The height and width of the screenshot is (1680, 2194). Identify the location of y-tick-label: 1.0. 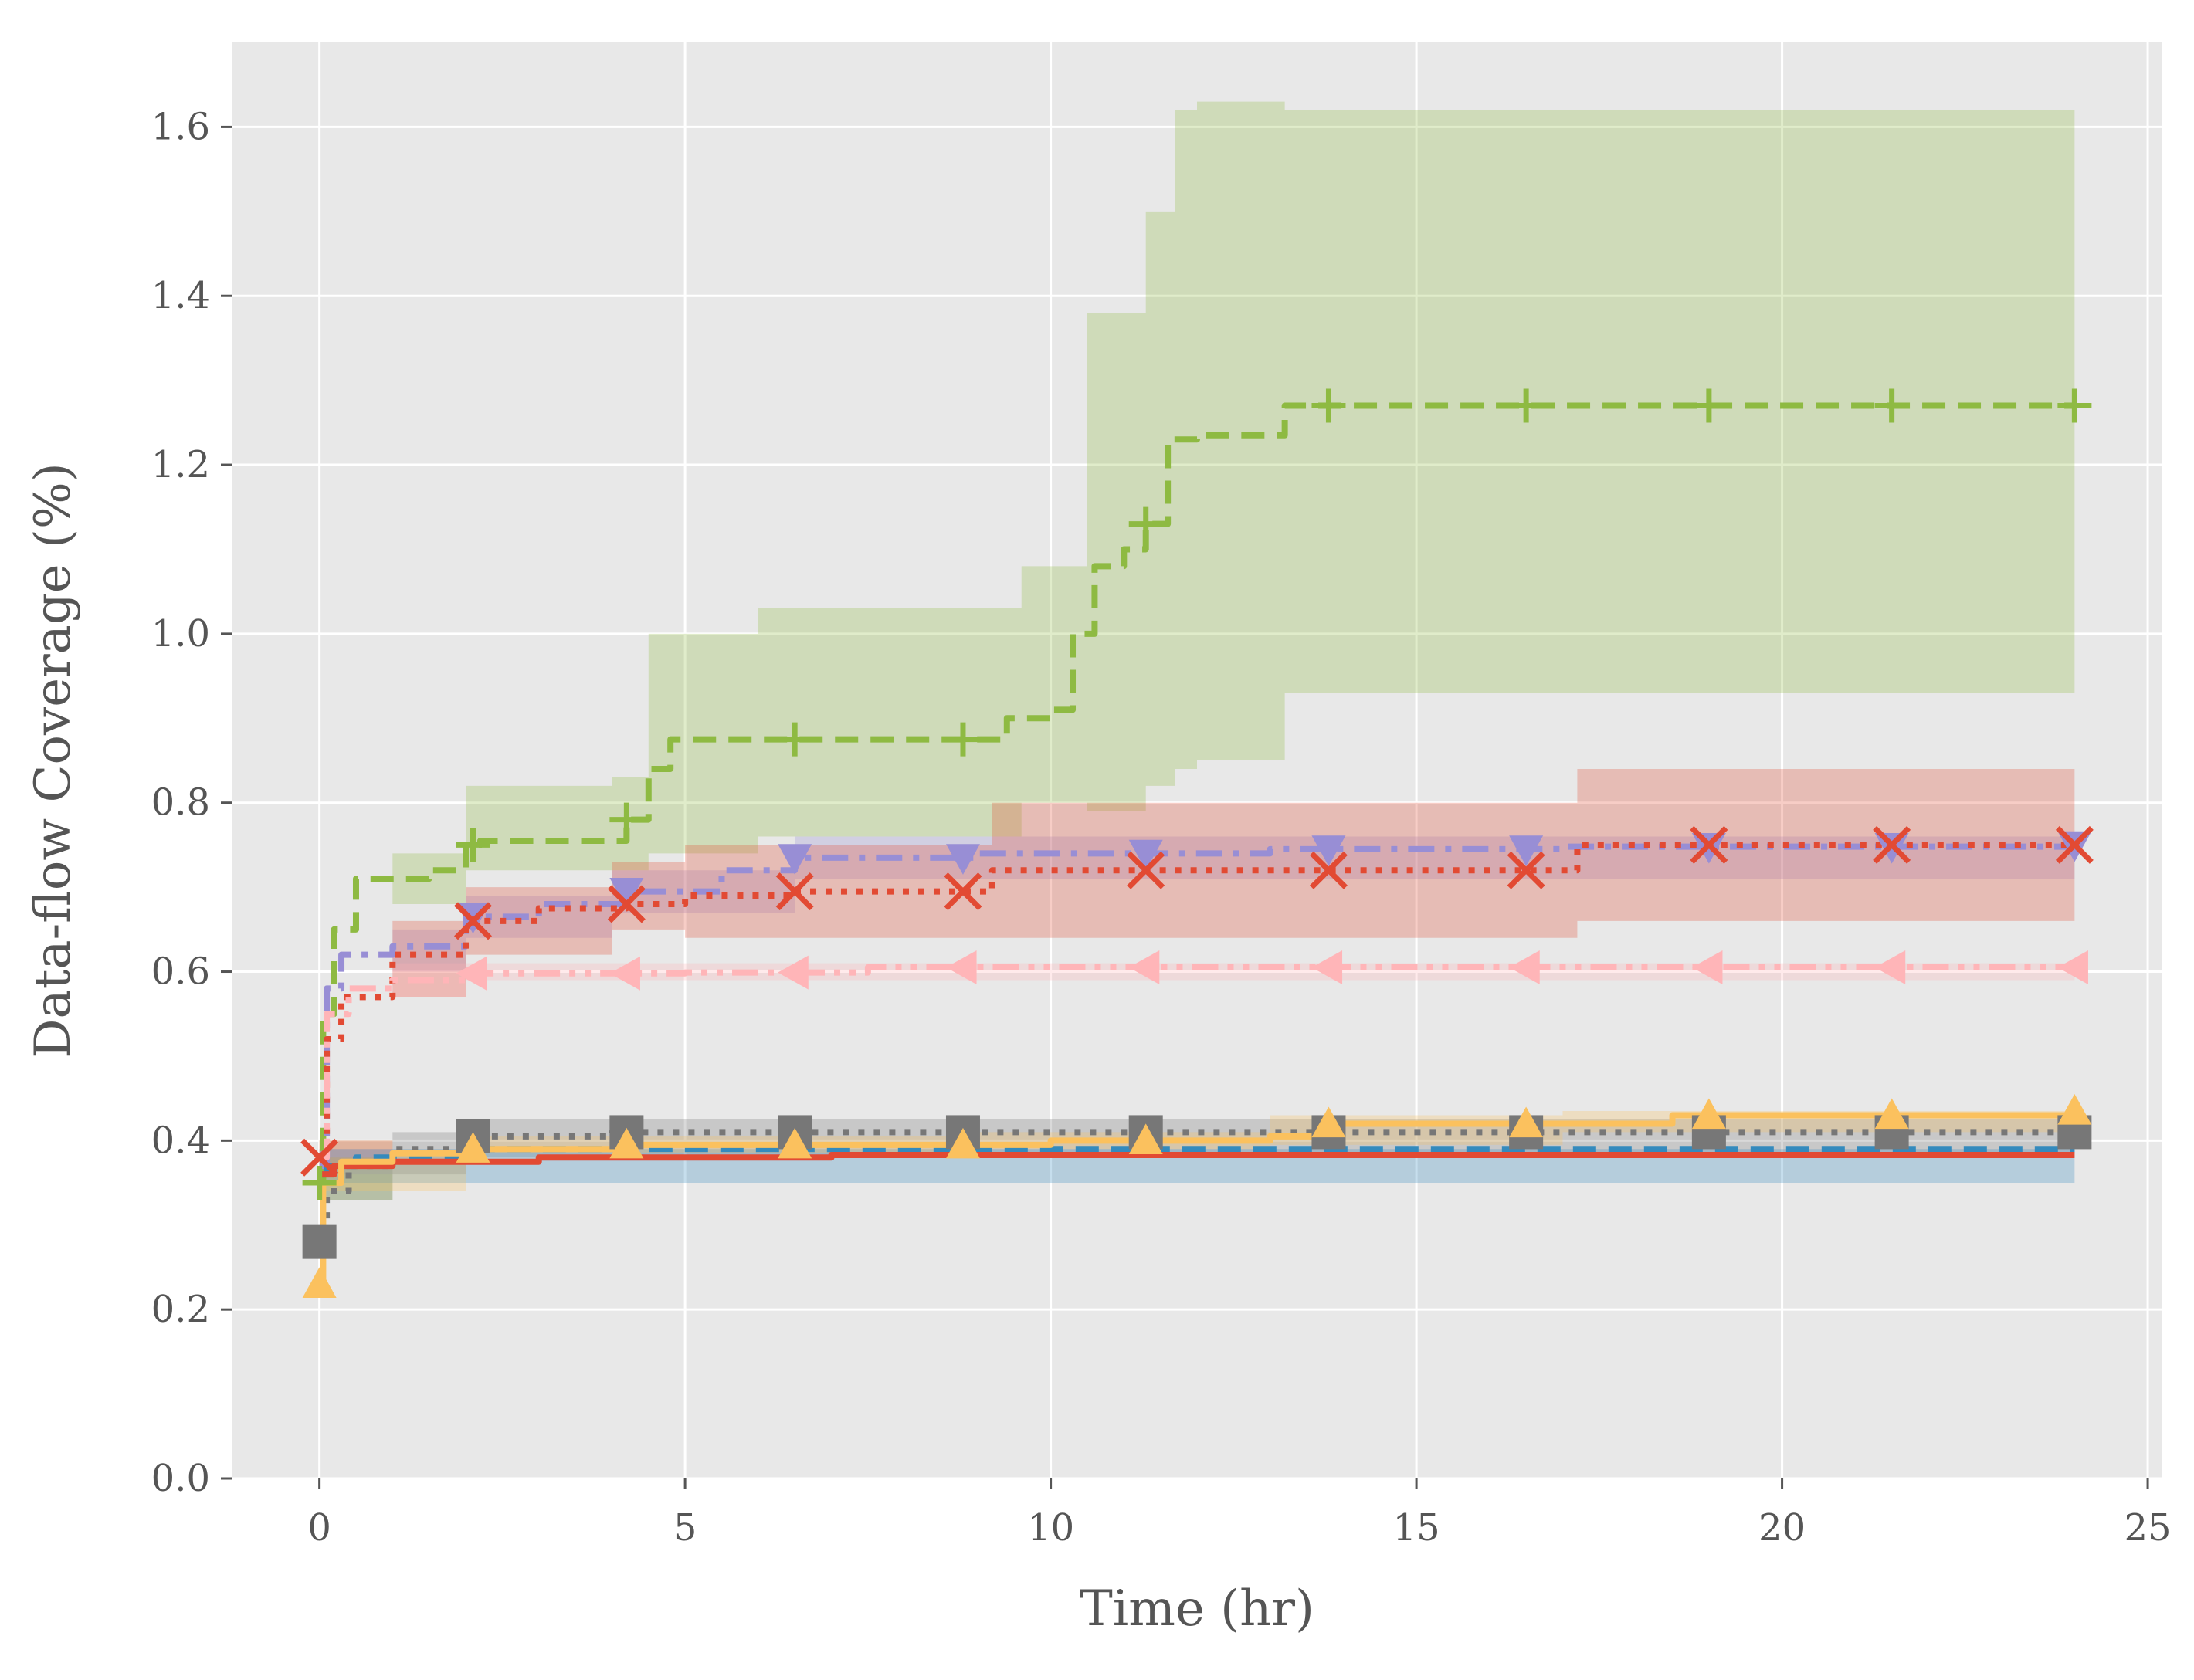
(180, 634).